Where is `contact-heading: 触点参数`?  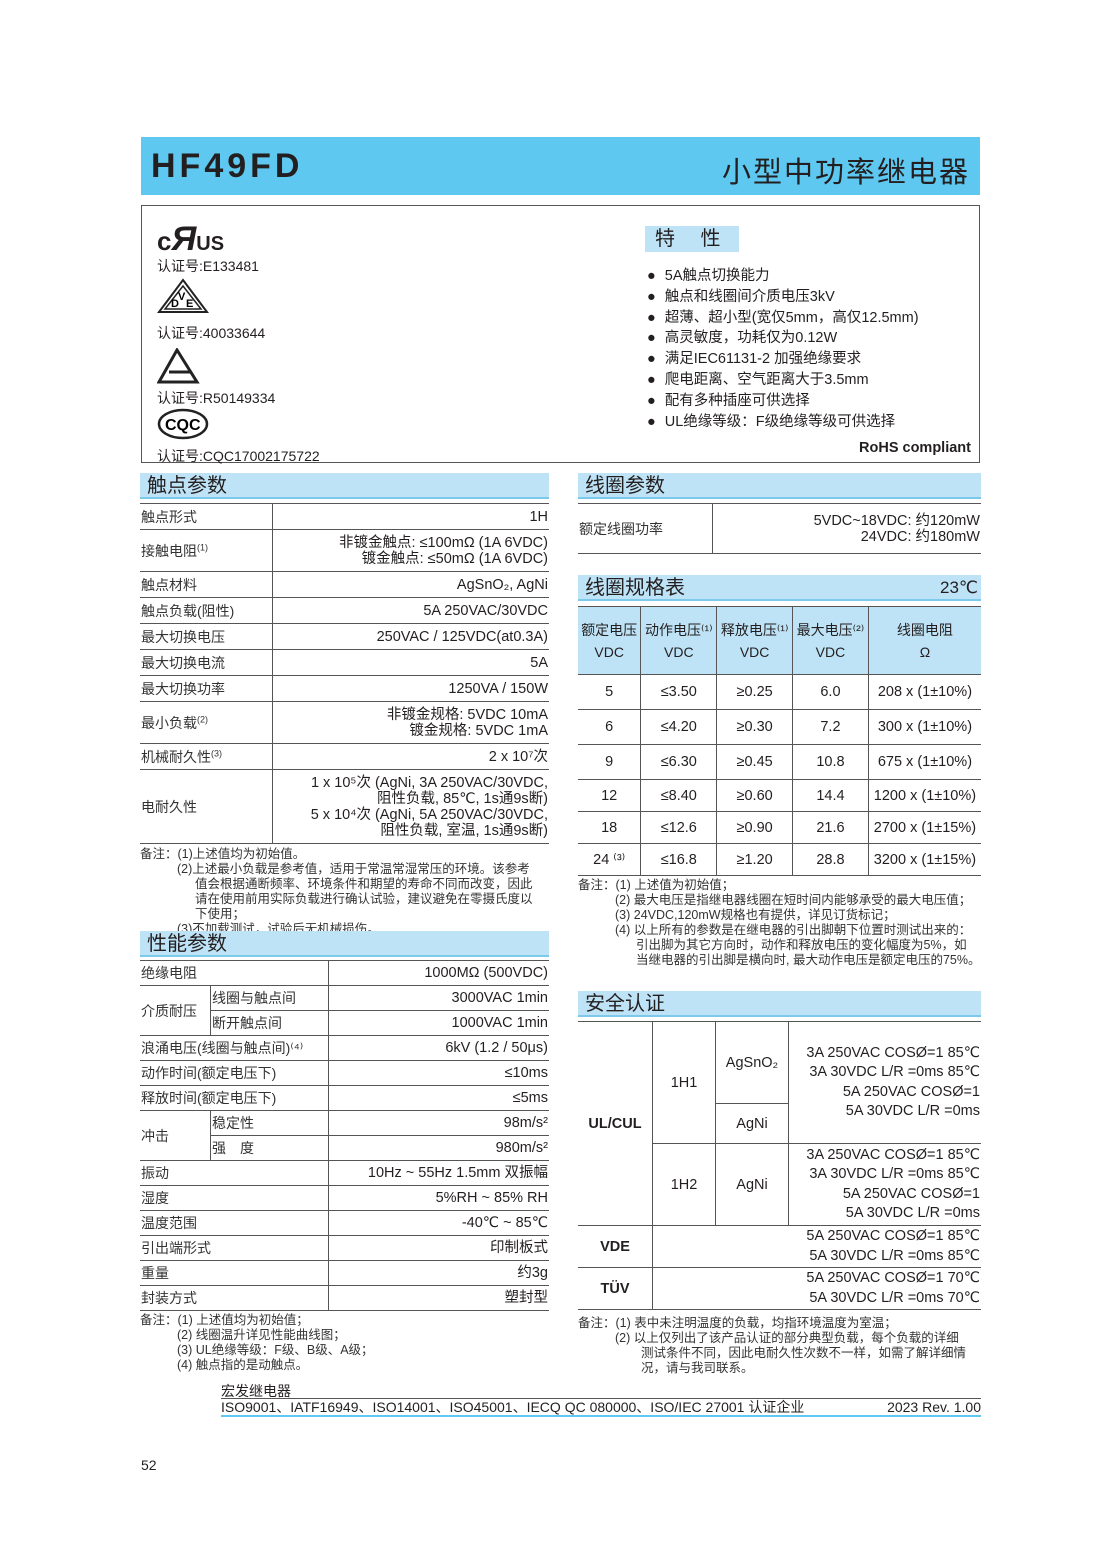
contact-heading: 触点参数 is located at coordinates (344, 486).